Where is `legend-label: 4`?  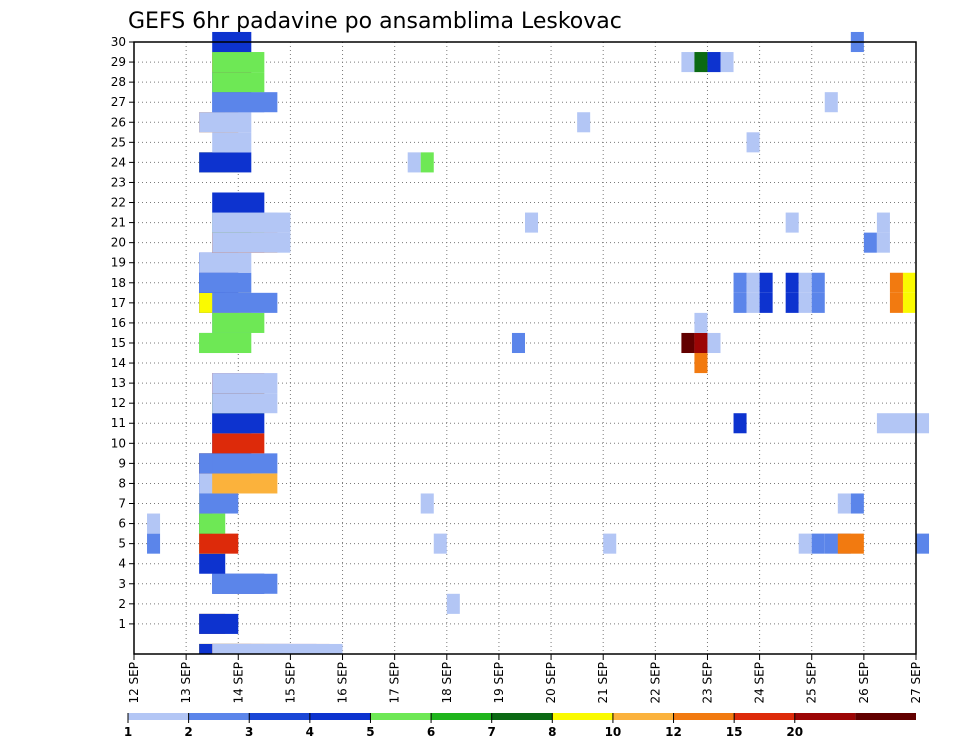 legend-label: 4 is located at coordinates (310, 732).